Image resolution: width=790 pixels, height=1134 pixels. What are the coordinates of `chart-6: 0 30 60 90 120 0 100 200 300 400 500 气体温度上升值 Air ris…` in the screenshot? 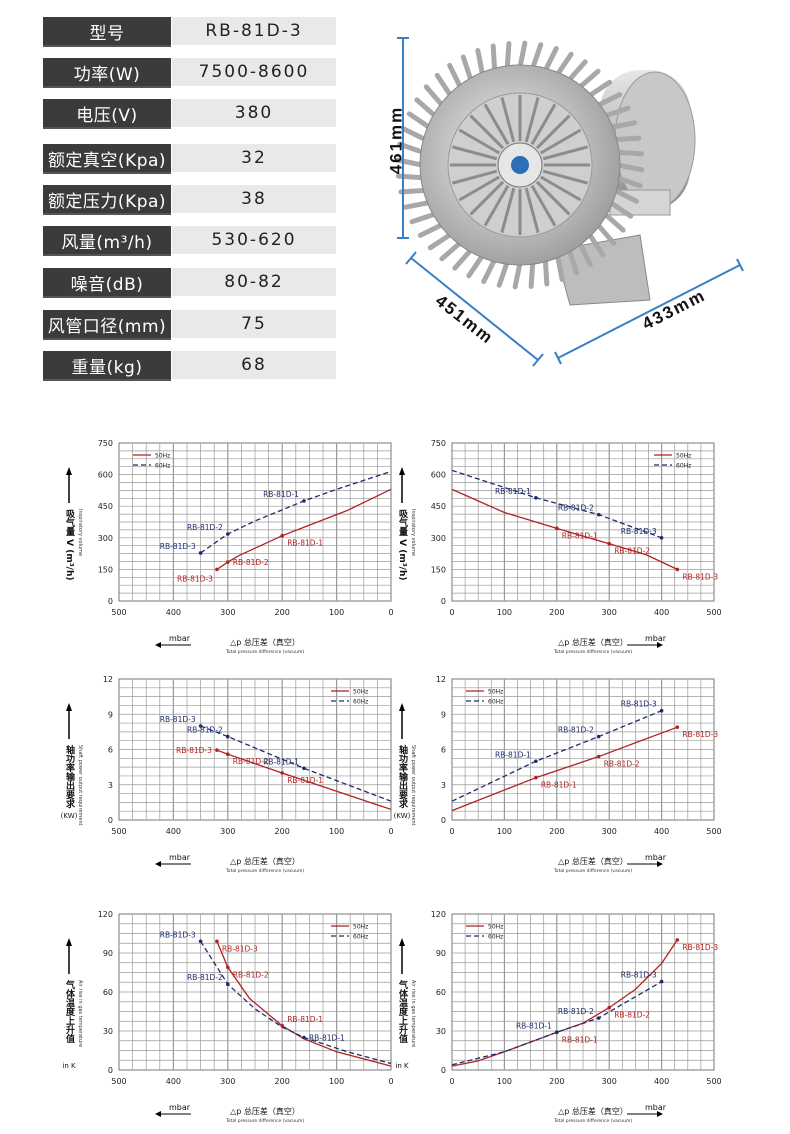 It's located at (558, 1017).